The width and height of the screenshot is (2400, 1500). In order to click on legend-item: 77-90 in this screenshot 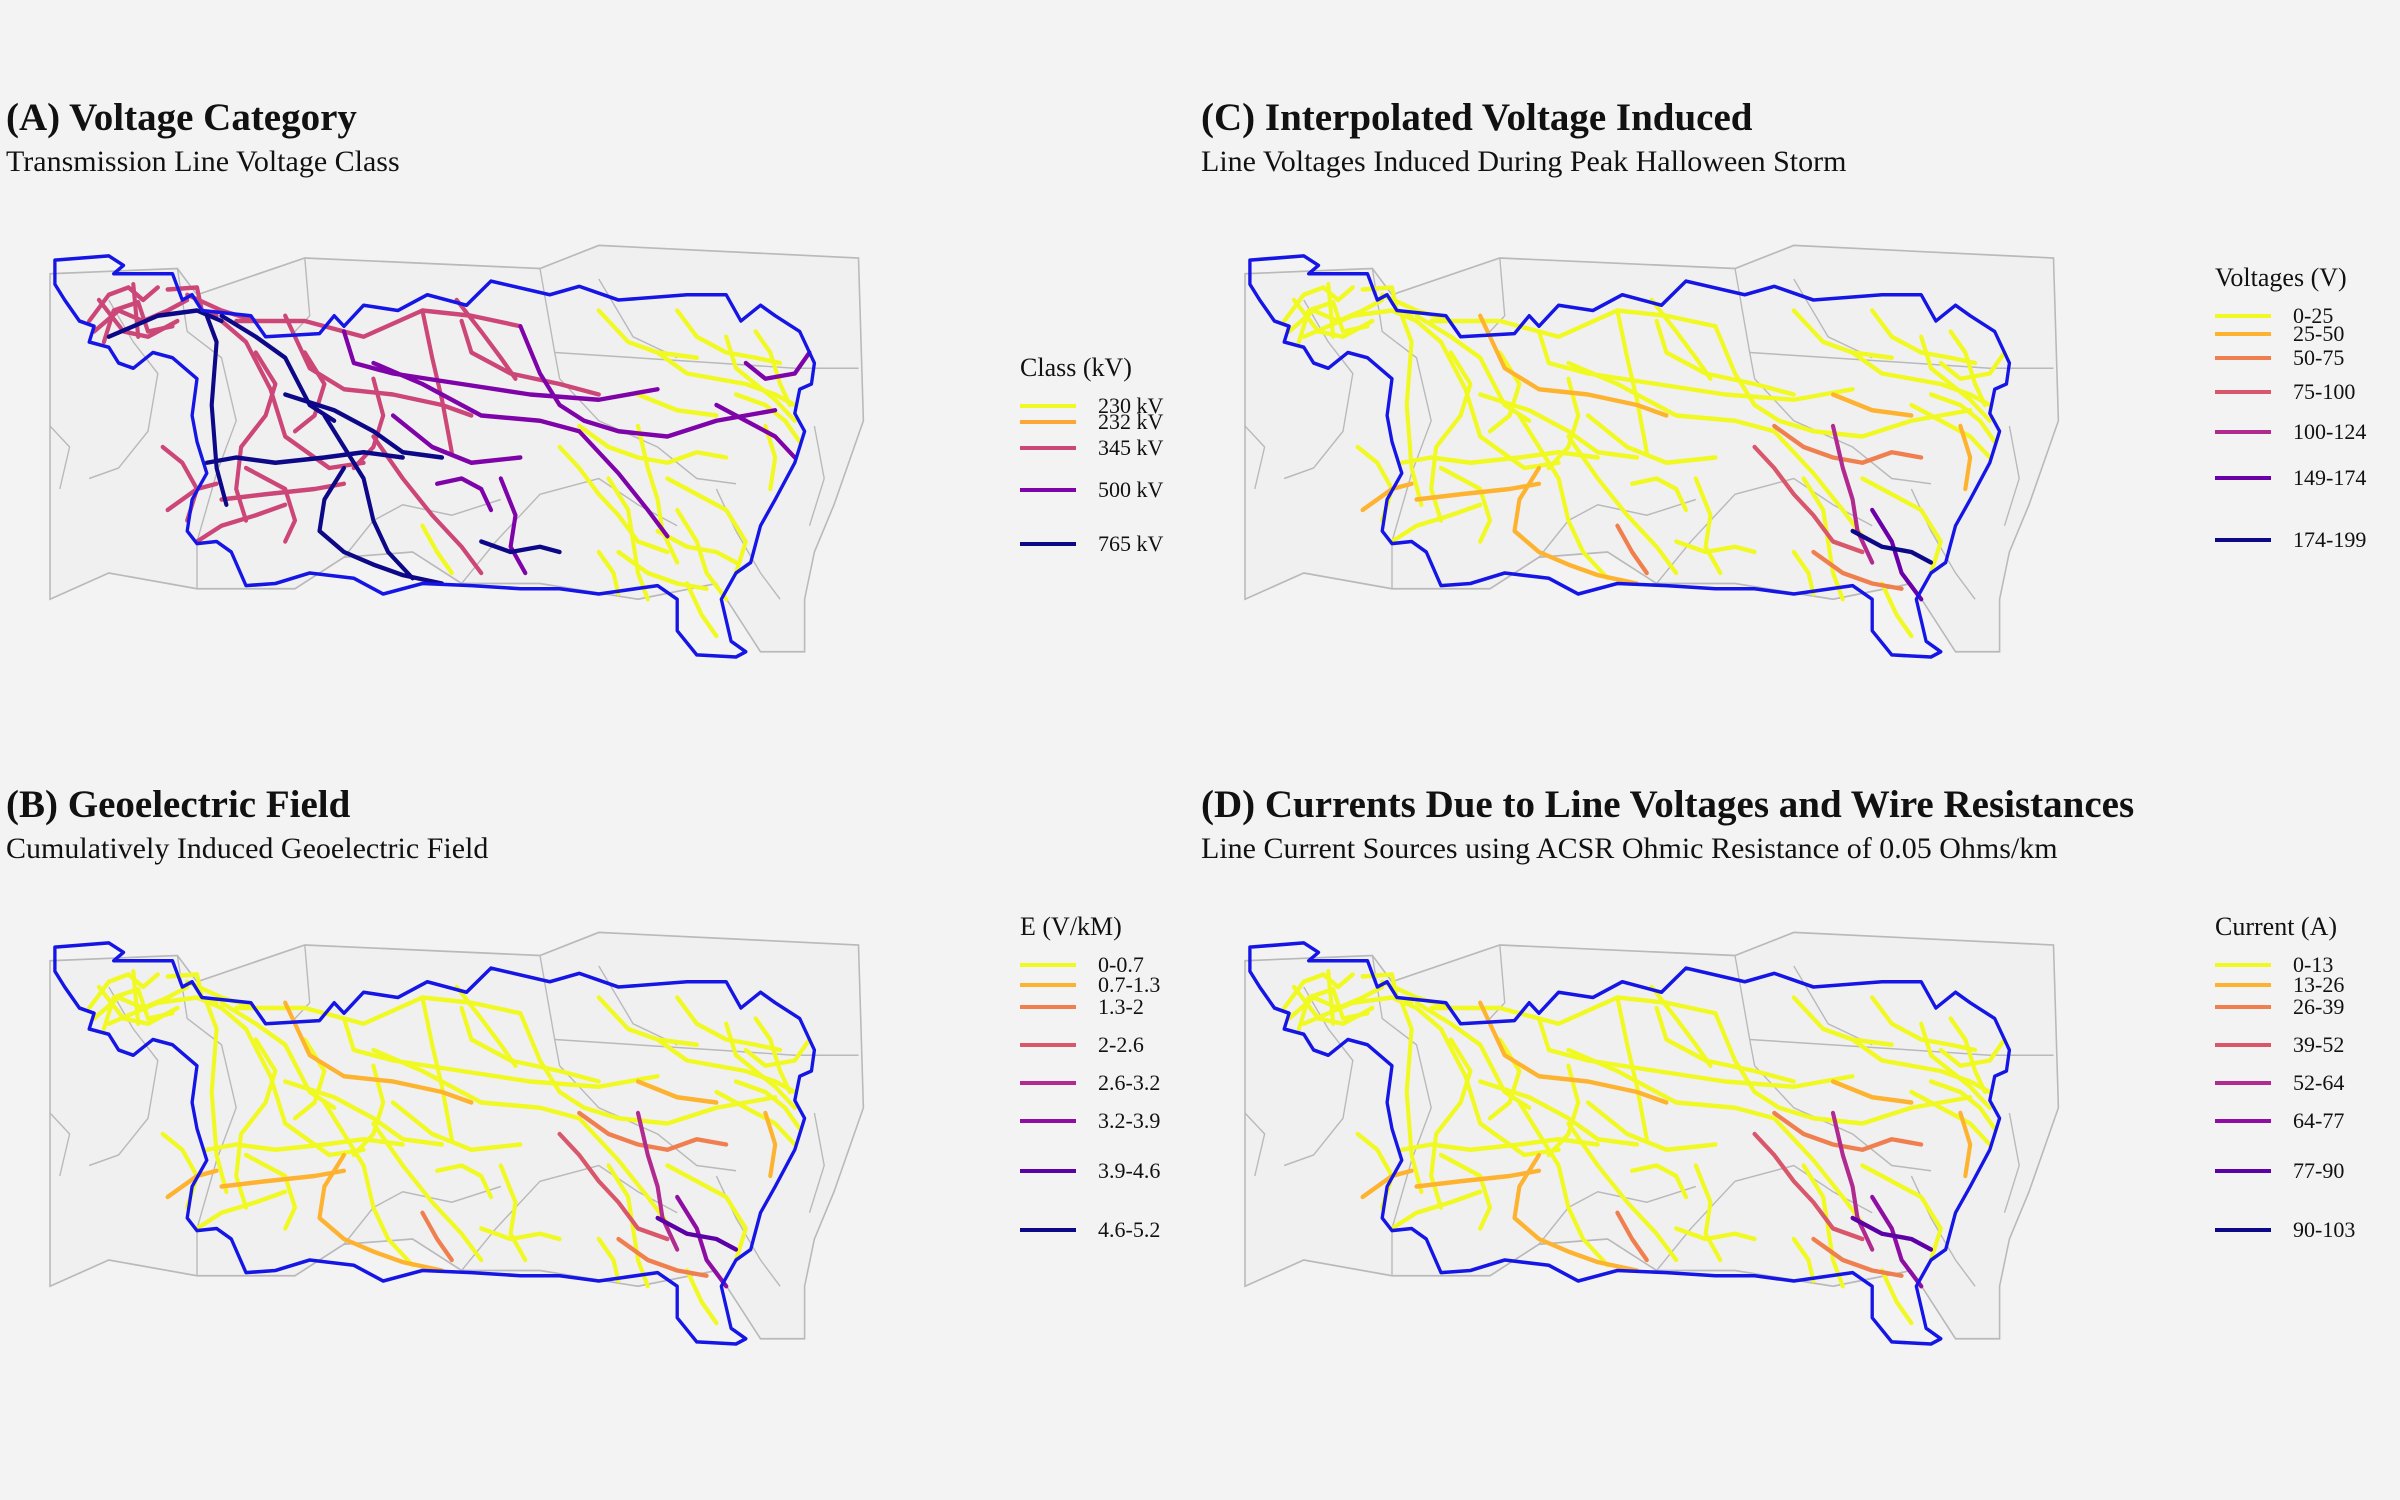, I will do `click(2279, 1171)`.